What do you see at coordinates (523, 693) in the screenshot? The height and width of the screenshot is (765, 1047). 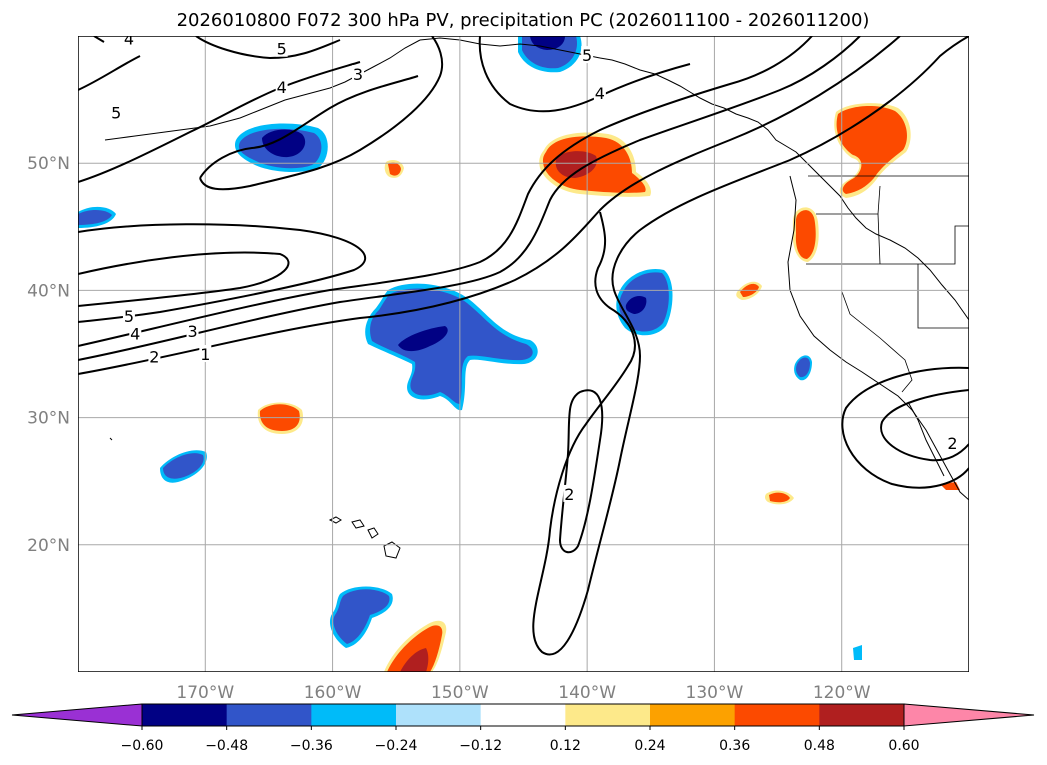 I see `longitude-tick-labels: 170°W 160°W 150°W 140°W 130°W 120°W` at bounding box center [523, 693].